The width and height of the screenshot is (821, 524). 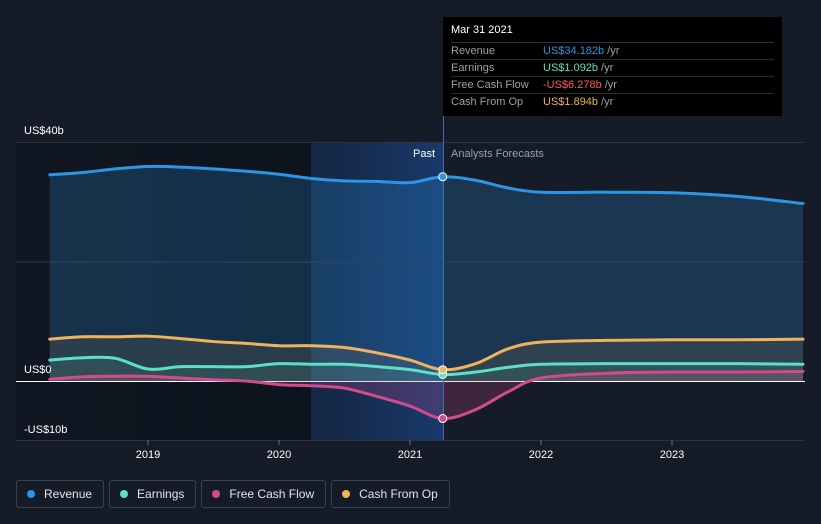 What do you see at coordinates (272, 494) in the screenshot?
I see `legend-label: Free Cash Flow` at bounding box center [272, 494].